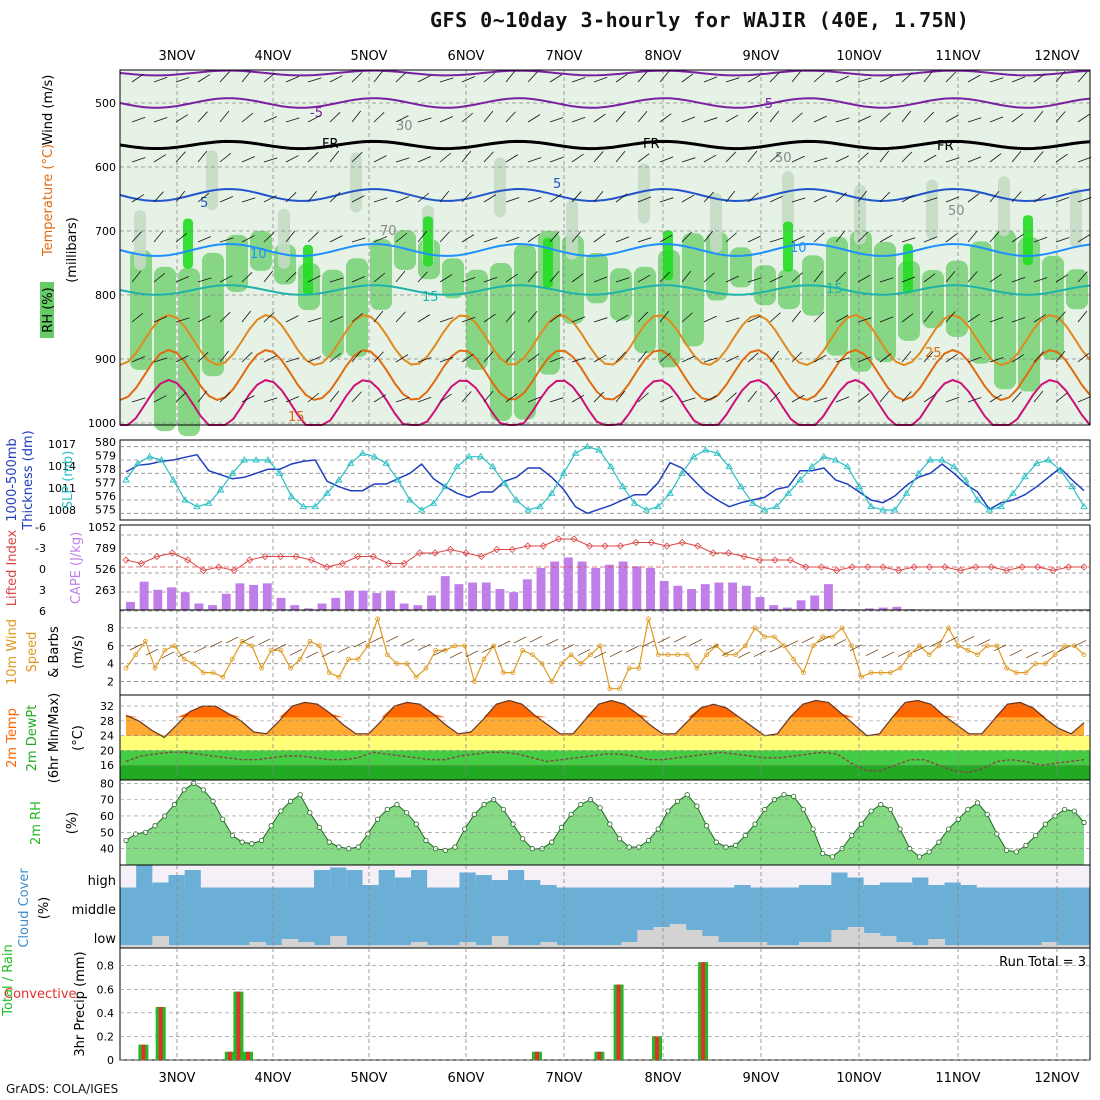 The image size is (1100, 1100). What do you see at coordinates (76, 568) in the screenshot?
I see `cape-ylabel: CAPE (J/kg)` at bounding box center [76, 568].